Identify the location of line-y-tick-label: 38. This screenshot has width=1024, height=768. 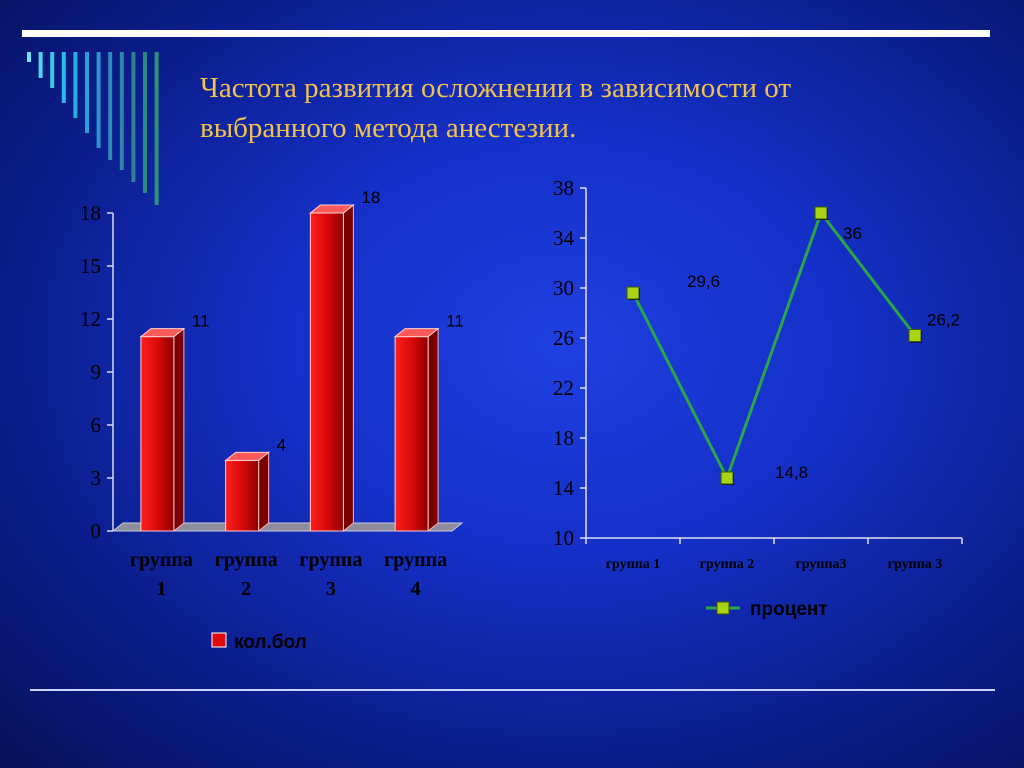
(563, 188).